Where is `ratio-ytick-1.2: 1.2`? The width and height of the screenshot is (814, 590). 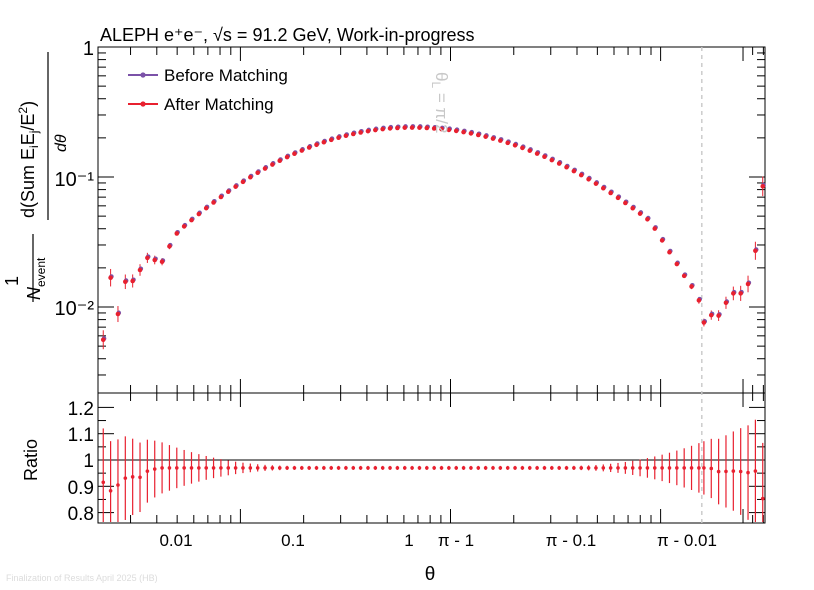 ratio-ytick-1.2: 1.2 is located at coordinates (81, 409).